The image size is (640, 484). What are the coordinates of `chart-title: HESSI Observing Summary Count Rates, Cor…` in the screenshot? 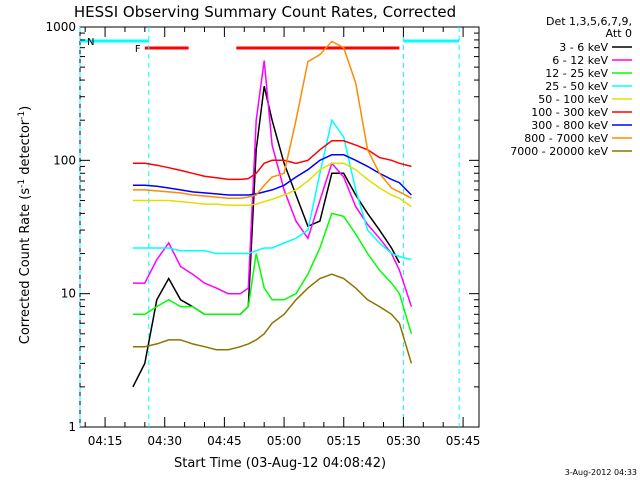 It's located at (265, 12).